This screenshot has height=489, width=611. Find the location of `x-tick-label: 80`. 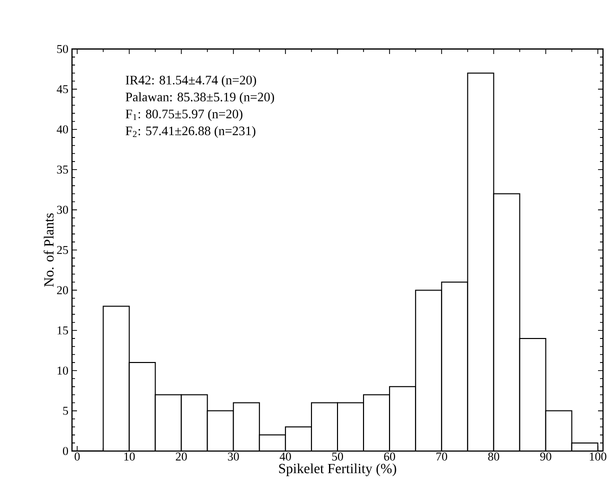

x-tick-label: 80 is located at coordinates (494, 456).